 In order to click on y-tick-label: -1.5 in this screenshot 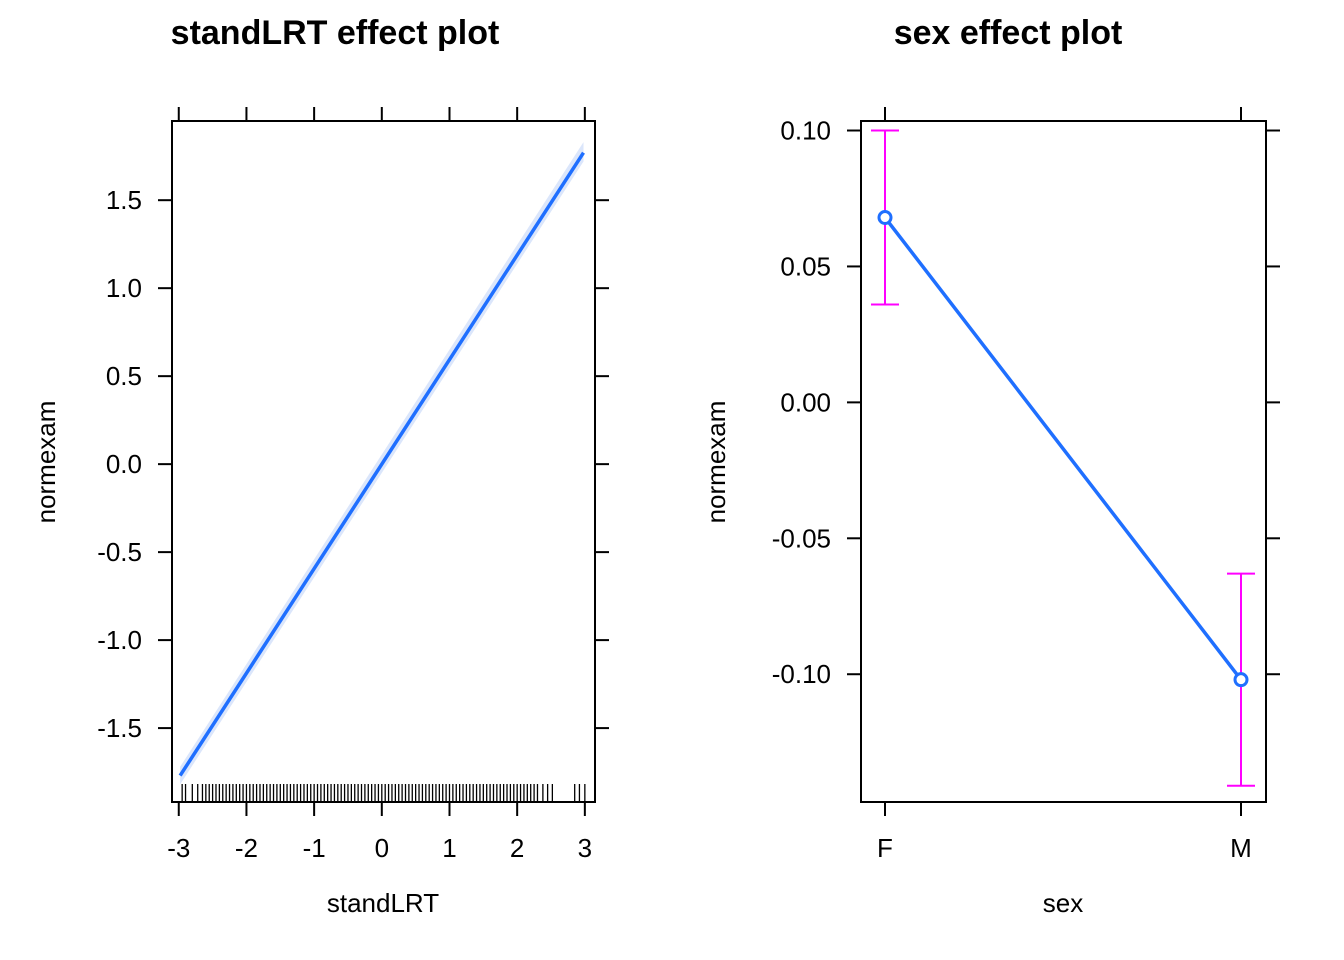, I will do `click(119, 728)`.